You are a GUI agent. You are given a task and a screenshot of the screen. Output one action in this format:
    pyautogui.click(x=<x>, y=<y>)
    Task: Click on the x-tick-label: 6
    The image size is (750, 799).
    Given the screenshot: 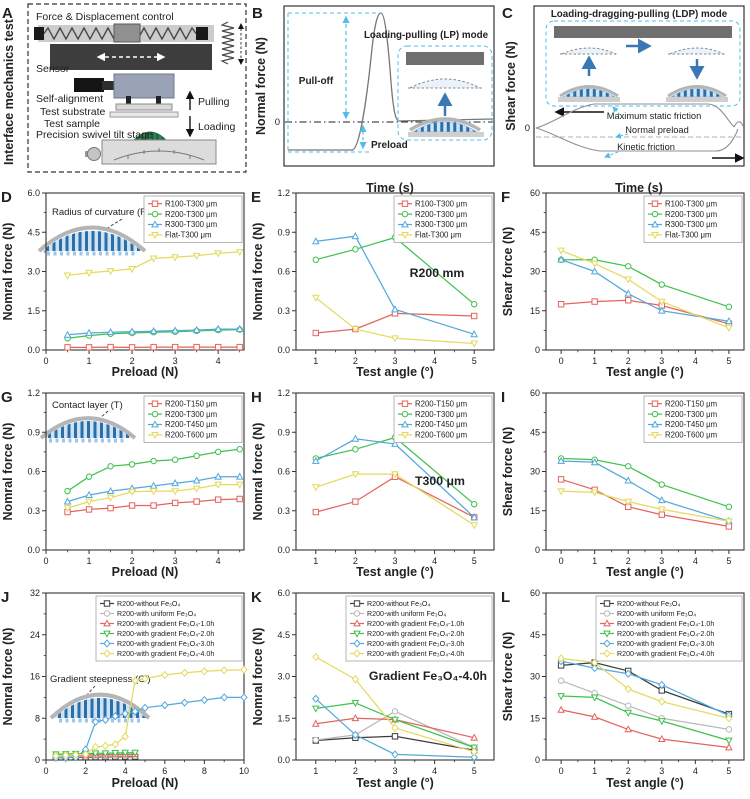 What is the action you would take?
    pyautogui.click(x=164, y=771)
    